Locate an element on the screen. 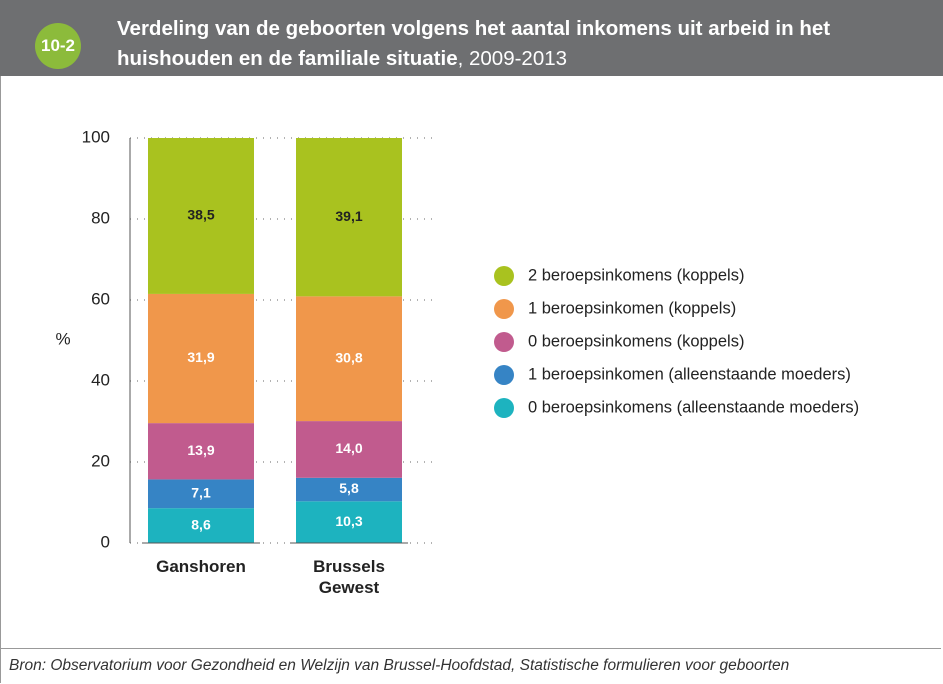 Image resolution: width=943 pixels, height=684 pixels. data-label: 38,5 is located at coordinates (200, 215).